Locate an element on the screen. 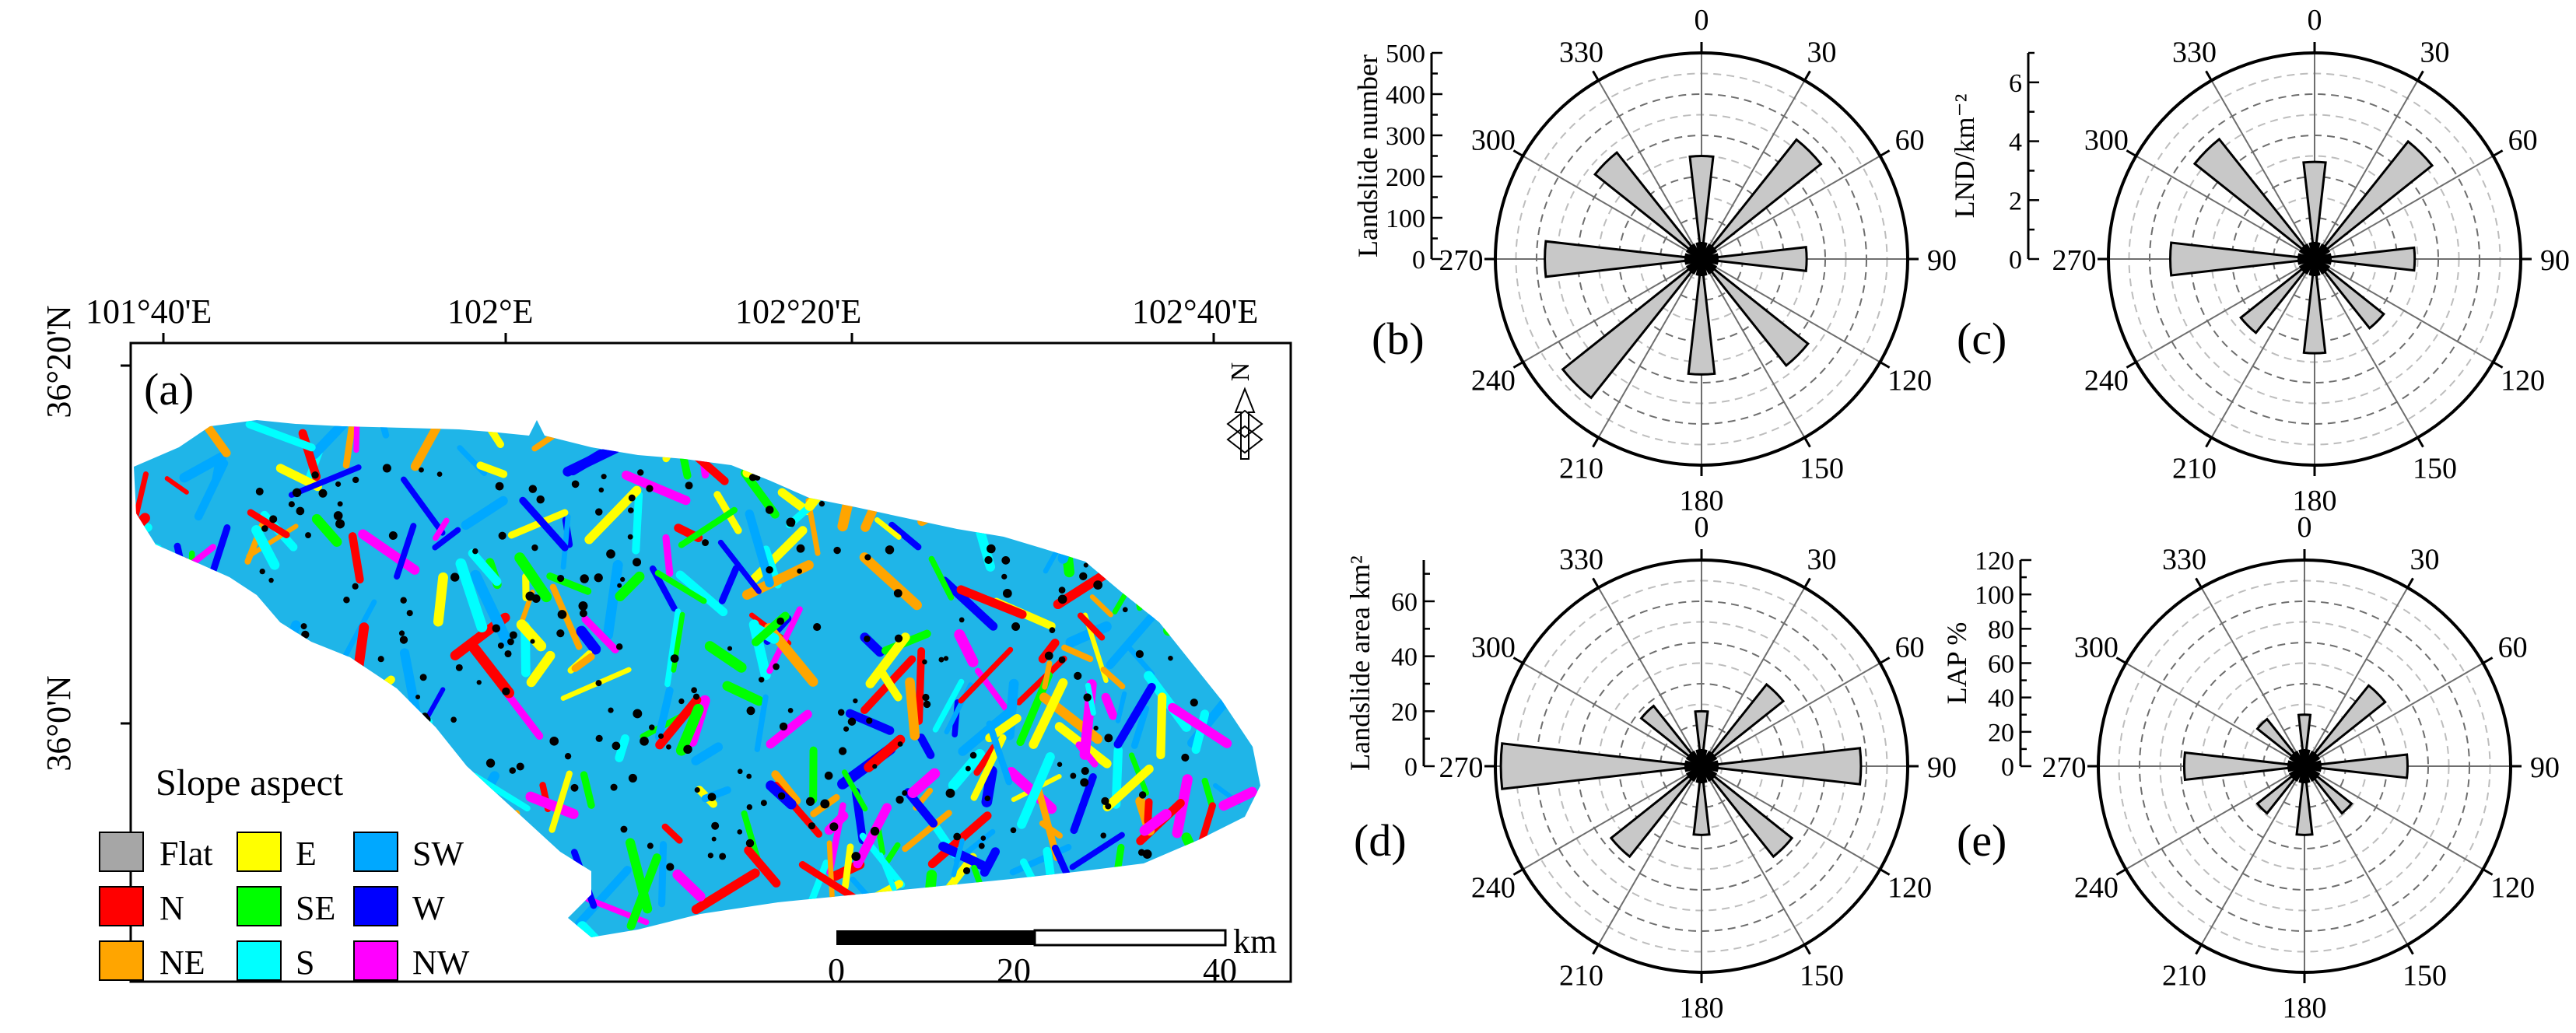  legend-label: SE is located at coordinates (315, 908).